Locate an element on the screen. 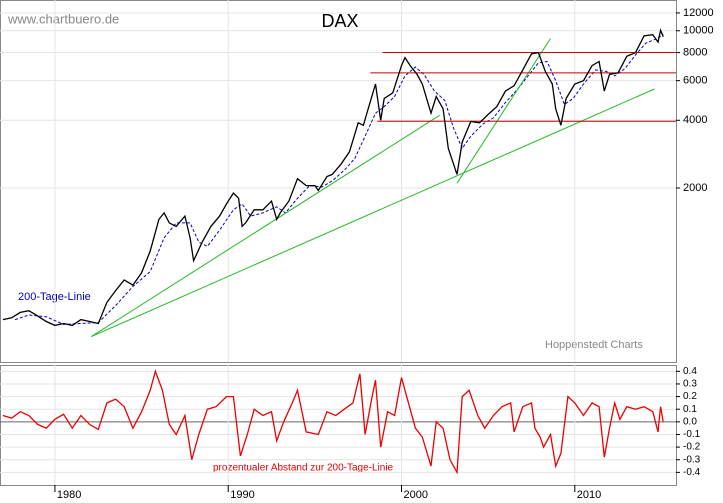 This screenshot has width=723, height=503. y-tick-label: 0.0 is located at coordinates (690, 421).